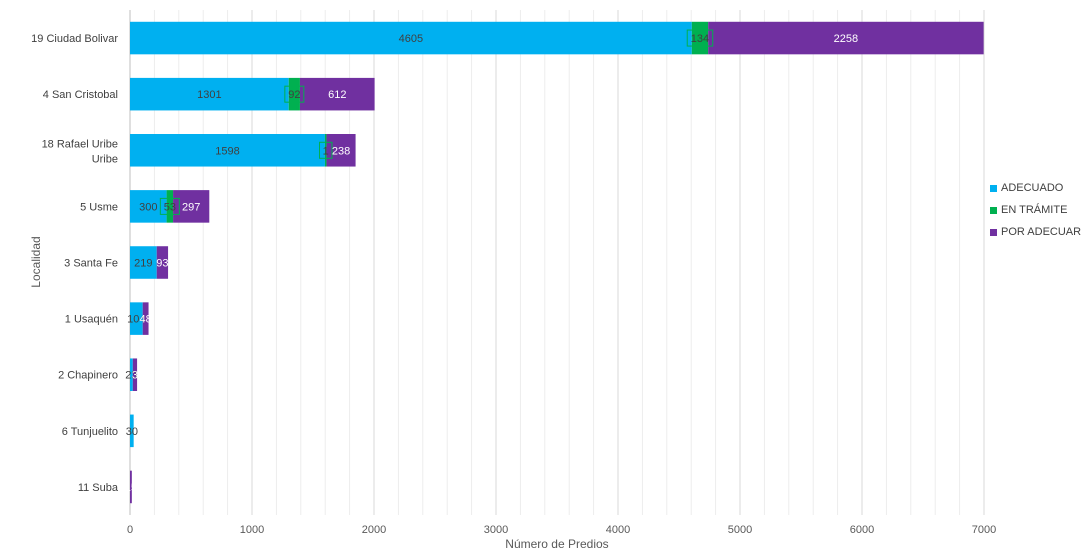  What do you see at coordinates (862, 530) in the screenshot?
I see `x-tick-label: 6000` at bounding box center [862, 530].